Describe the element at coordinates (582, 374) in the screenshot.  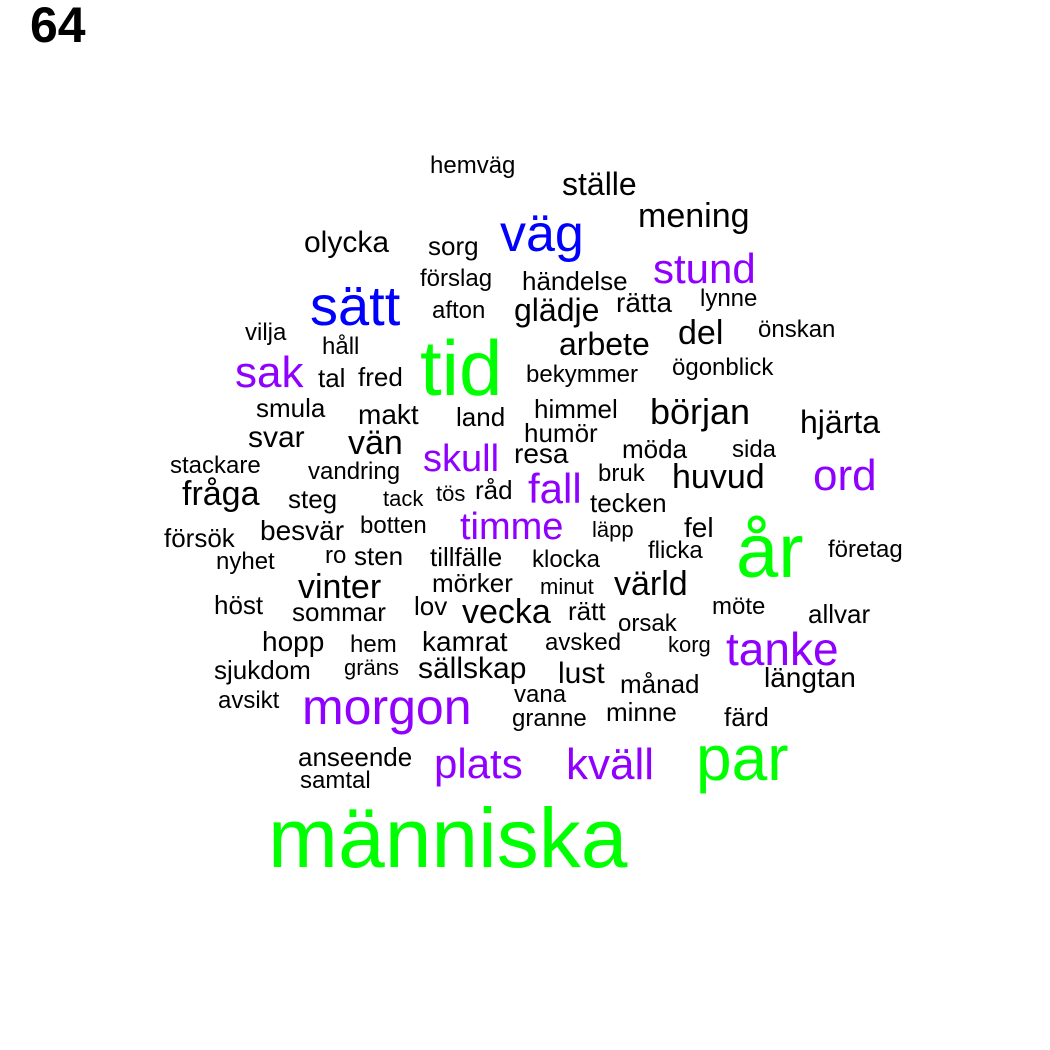
I see `word-bekymmer: bekymmer` at that location.